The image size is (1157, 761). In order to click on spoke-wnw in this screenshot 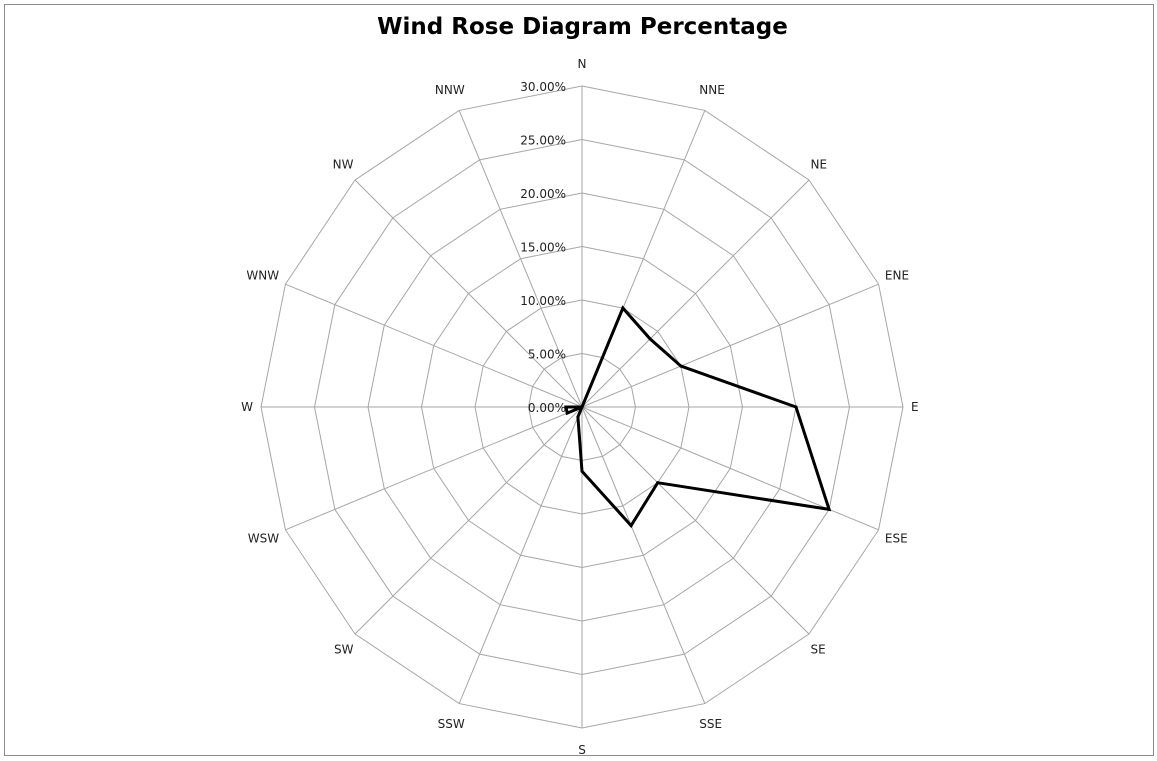, I will do `click(434, 345)`.